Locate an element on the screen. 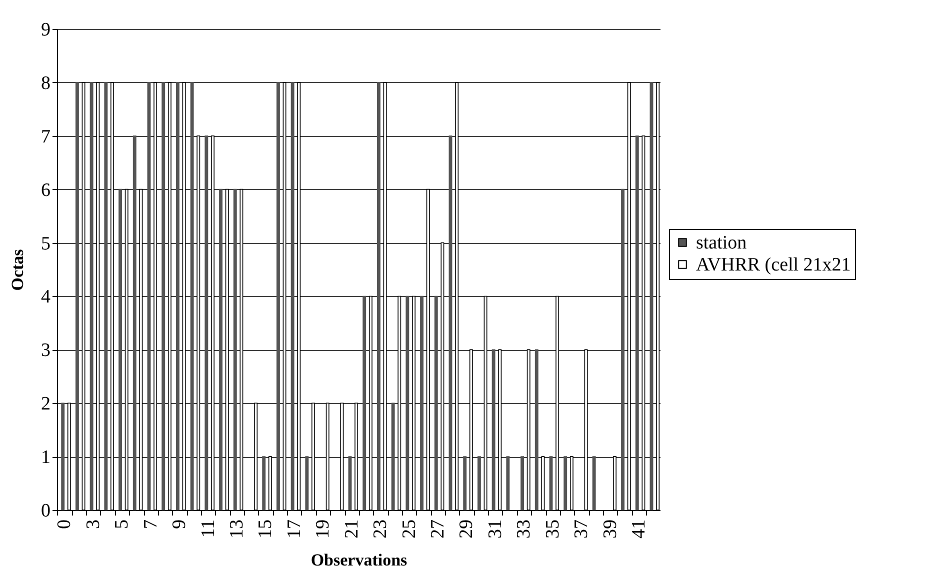 The height and width of the screenshot is (583, 935). y-tick-label: 8 is located at coordinates (45, 83).